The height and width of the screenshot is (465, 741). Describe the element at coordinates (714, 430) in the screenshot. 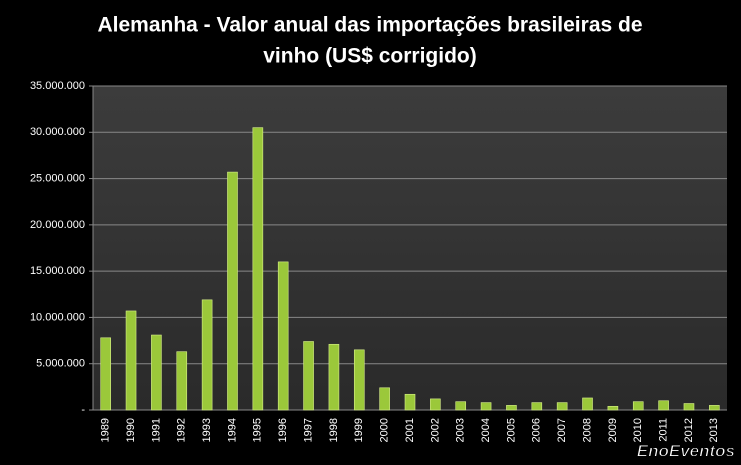

I see `x-tick-label: 2013` at that location.